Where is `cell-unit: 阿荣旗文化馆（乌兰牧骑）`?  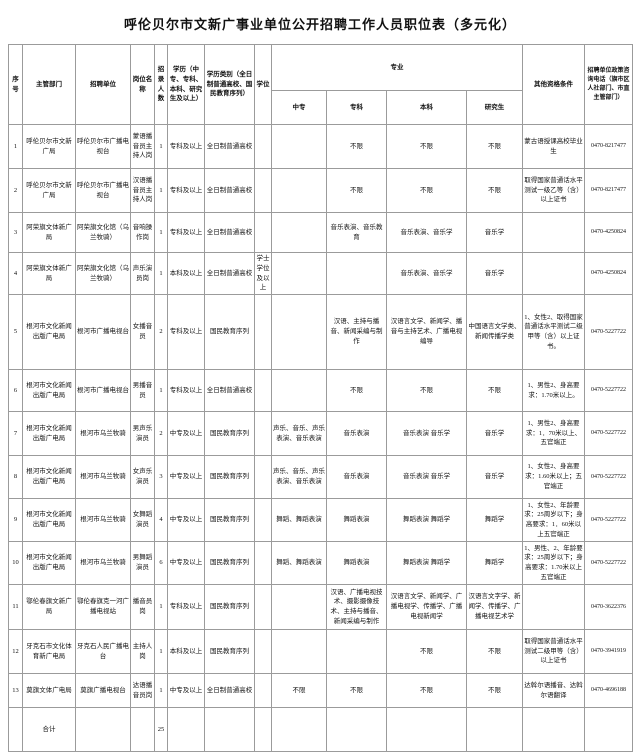
cell-unit: 阿荣旗文化馆（乌兰牧骑） is located at coordinates (103, 232).